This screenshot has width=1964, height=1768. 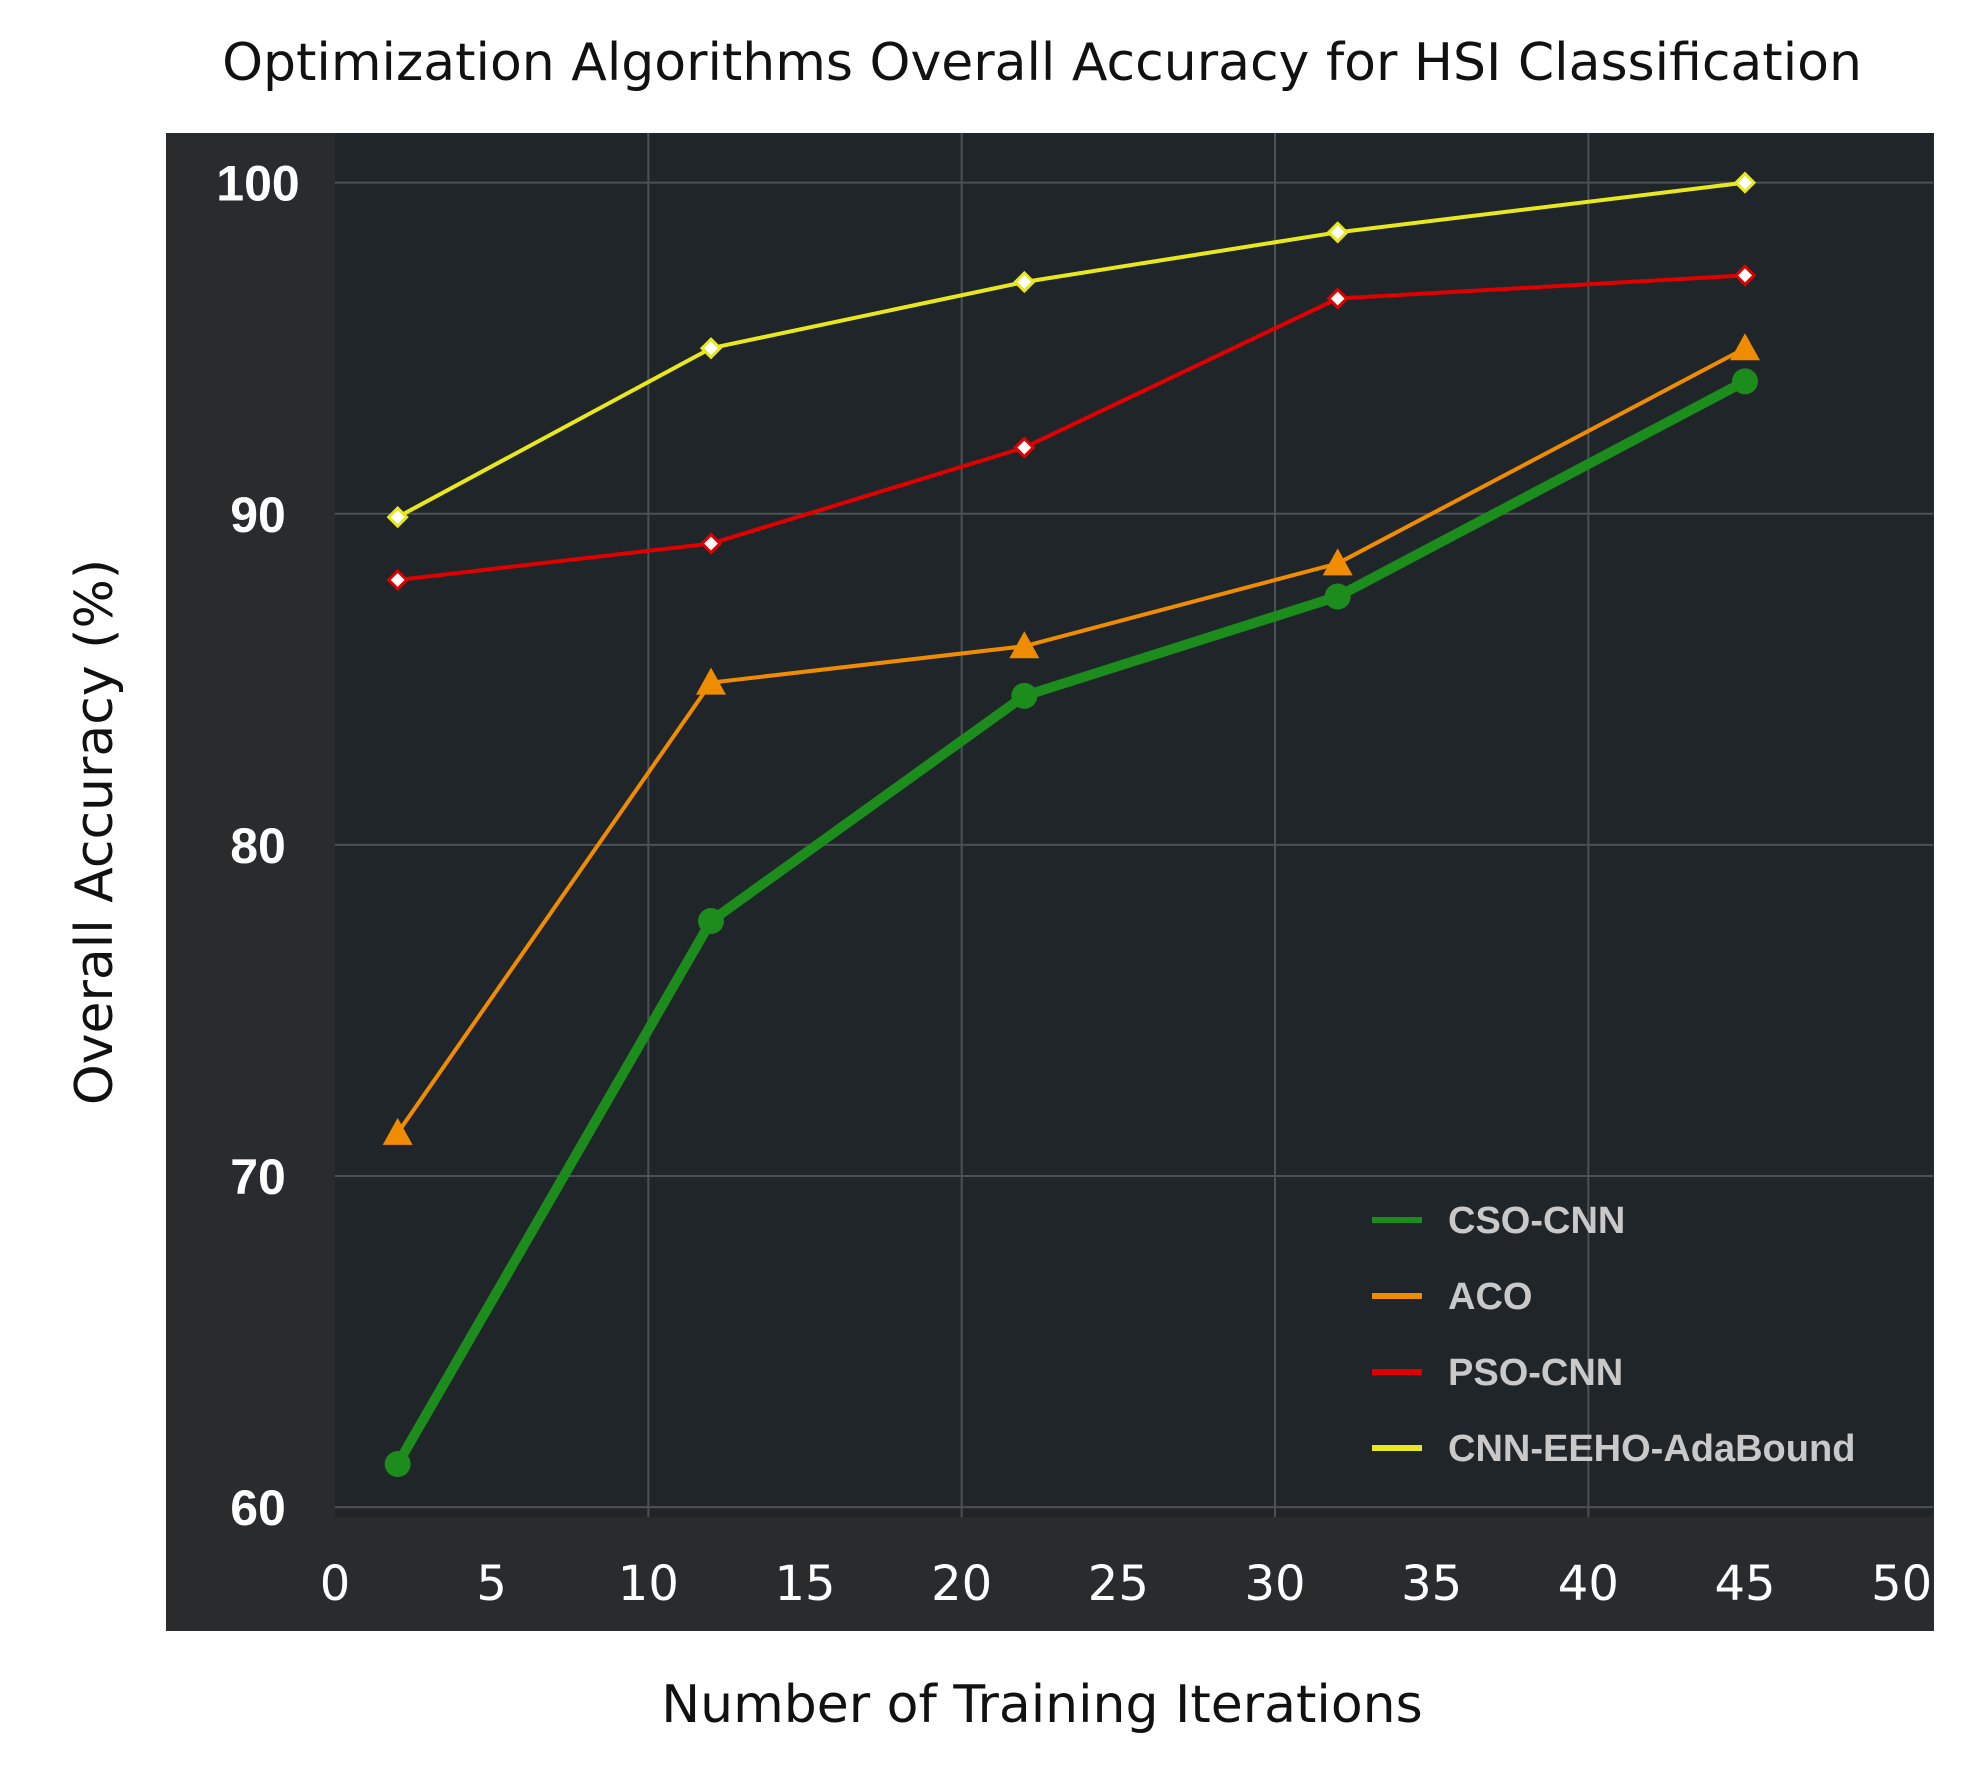 I want to click on x-tick-label: 45, so click(x=1744, y=1584).